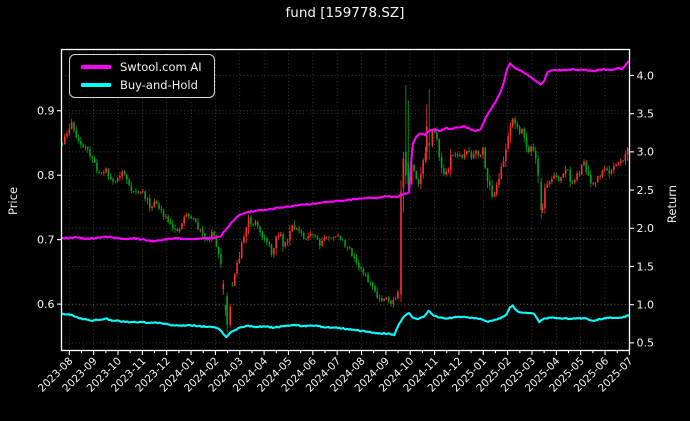 This screenshot has height=421, width=690. What do you see at coordinates (646, 113) in the screenshot?
I see `svg-text: 3.5` at bounding box center [646, 113].